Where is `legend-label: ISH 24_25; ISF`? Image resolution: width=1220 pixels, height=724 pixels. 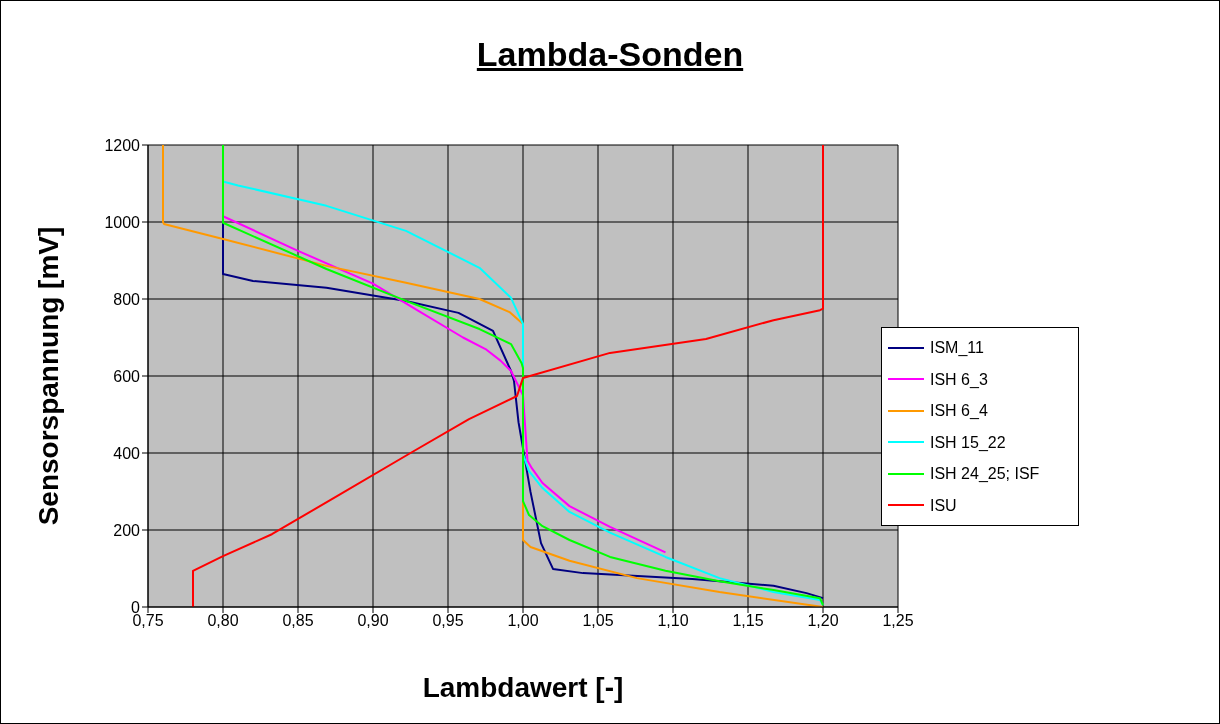 legend-label: ISH 24_25; ISF is located at coordinates (985, 474).